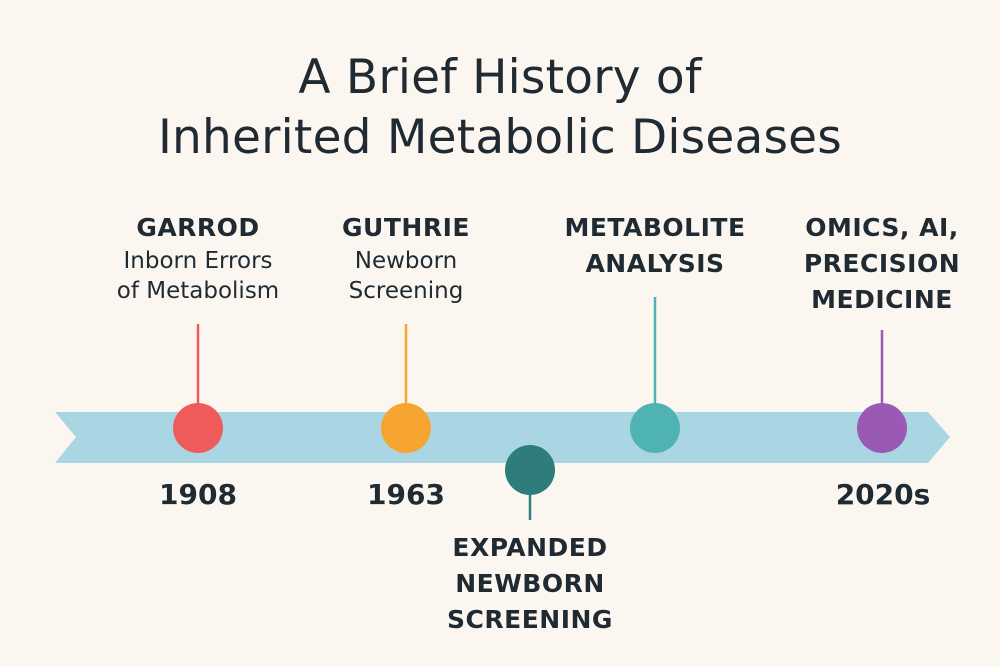 This screenshot has height=667, width=1000. What do you see at coordinates (655, 263) in the screenshot?
I see `metabolite-heading-line-2: ANALYSIS` at bounding box center [655, 263].